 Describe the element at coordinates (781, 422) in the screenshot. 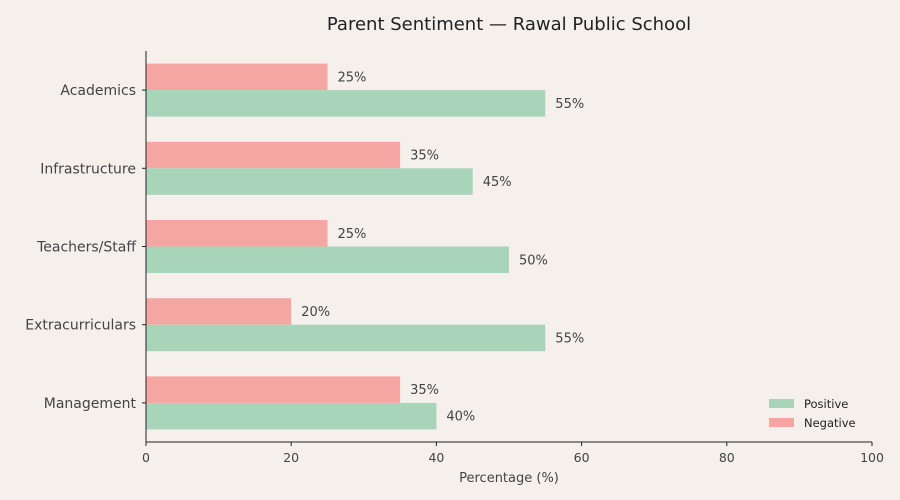

I see `legend-swatch-negative` at that location.